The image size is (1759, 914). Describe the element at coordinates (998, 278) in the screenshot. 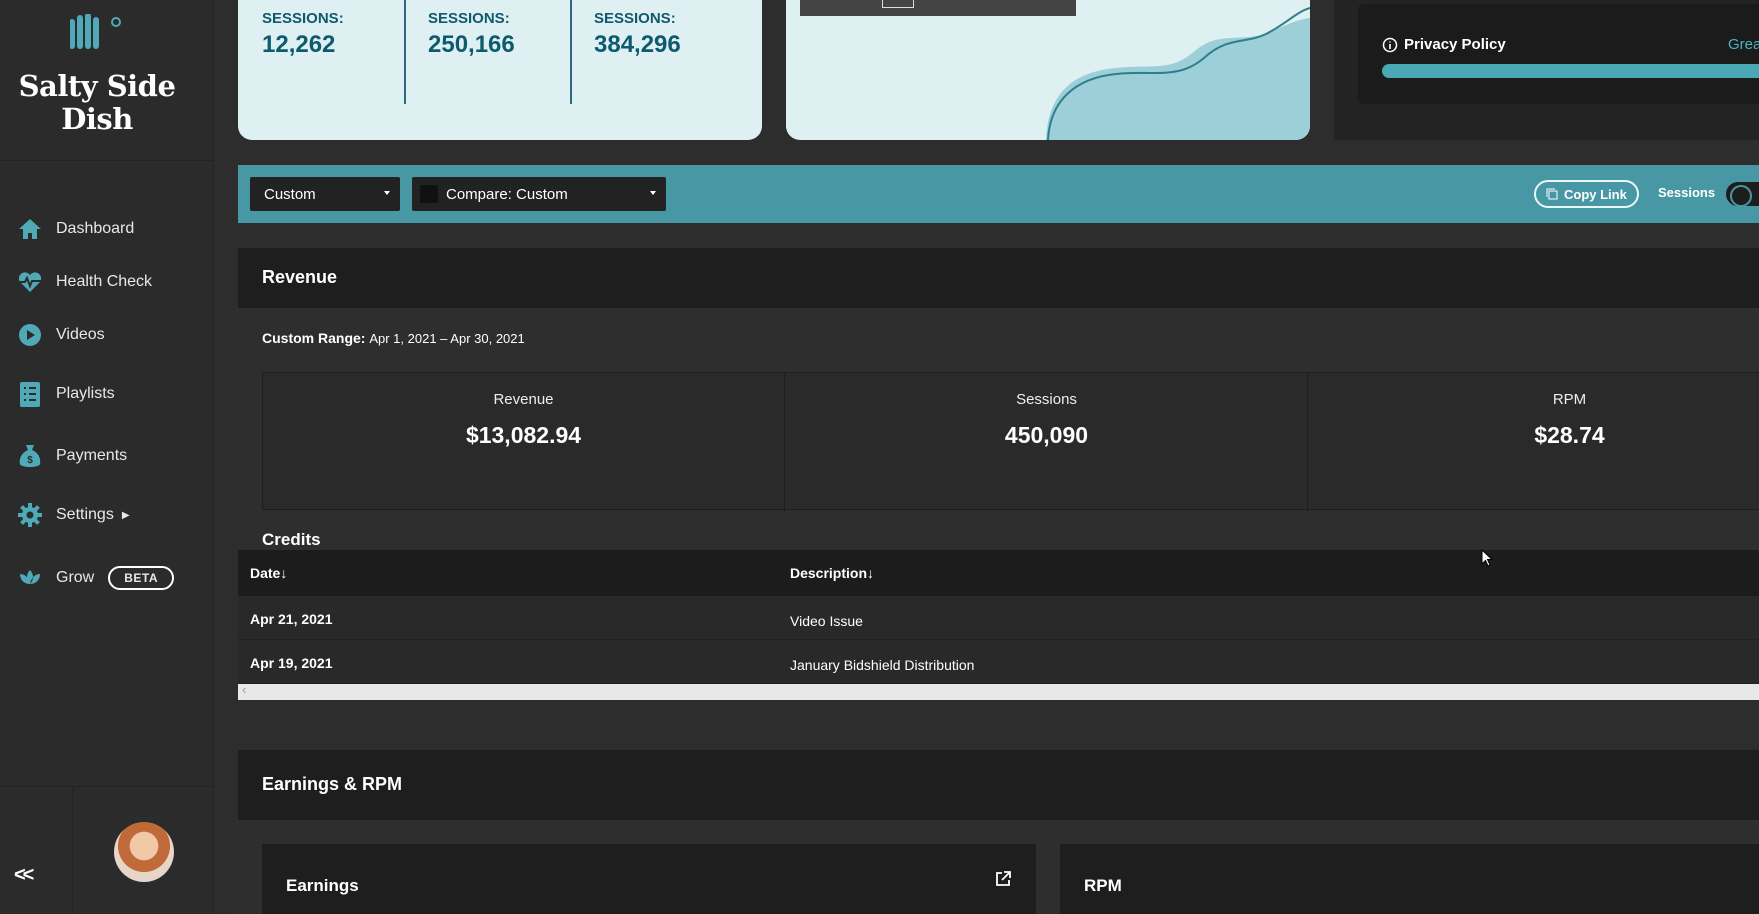

I see `revenue-header: Revenue` at that location.